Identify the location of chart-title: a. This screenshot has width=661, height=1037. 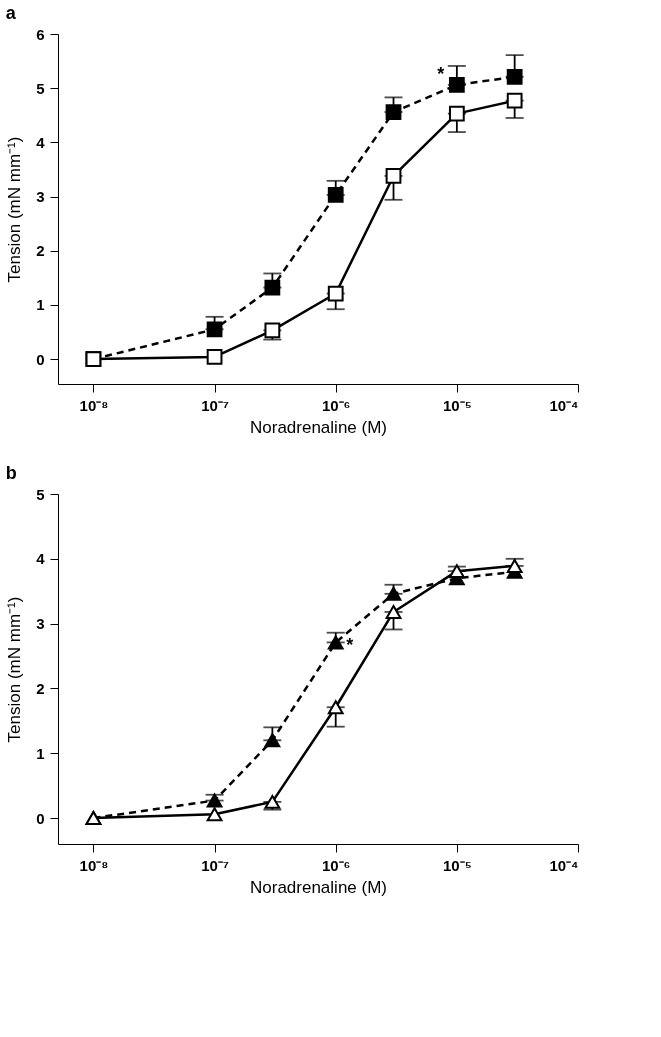
(11, 13).